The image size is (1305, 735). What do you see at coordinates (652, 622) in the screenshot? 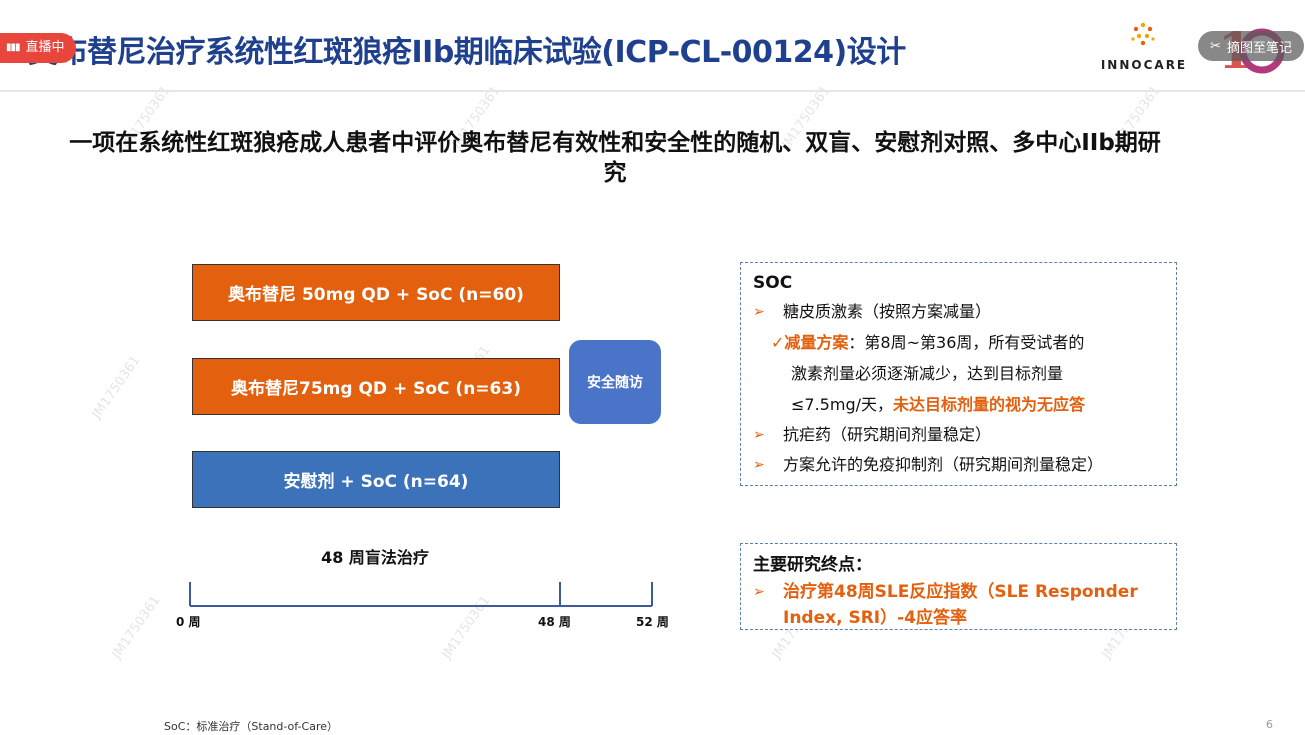
I see `timeline-tick-52: 52 周` at bounding box center [652, 622].